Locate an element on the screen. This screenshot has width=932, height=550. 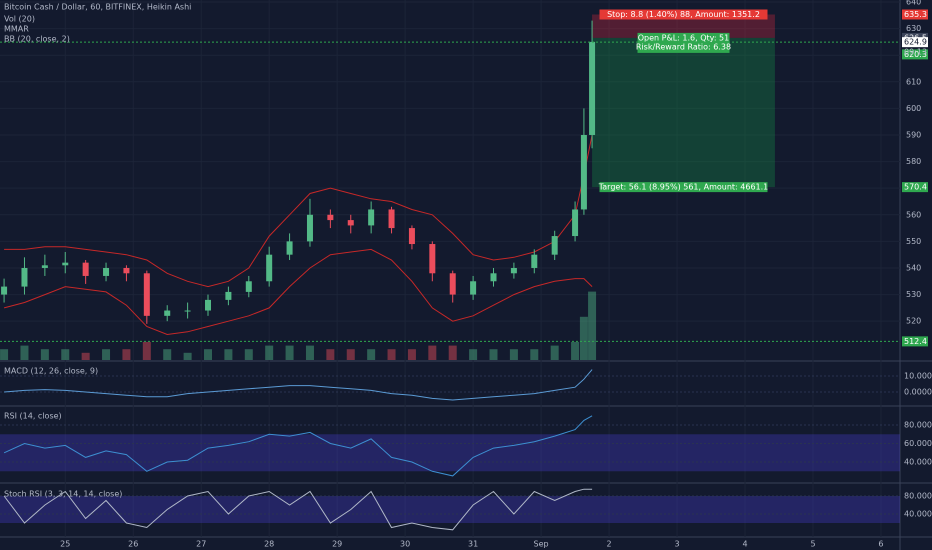
x-tick-label: 28 is located at coordinates (269, 544).